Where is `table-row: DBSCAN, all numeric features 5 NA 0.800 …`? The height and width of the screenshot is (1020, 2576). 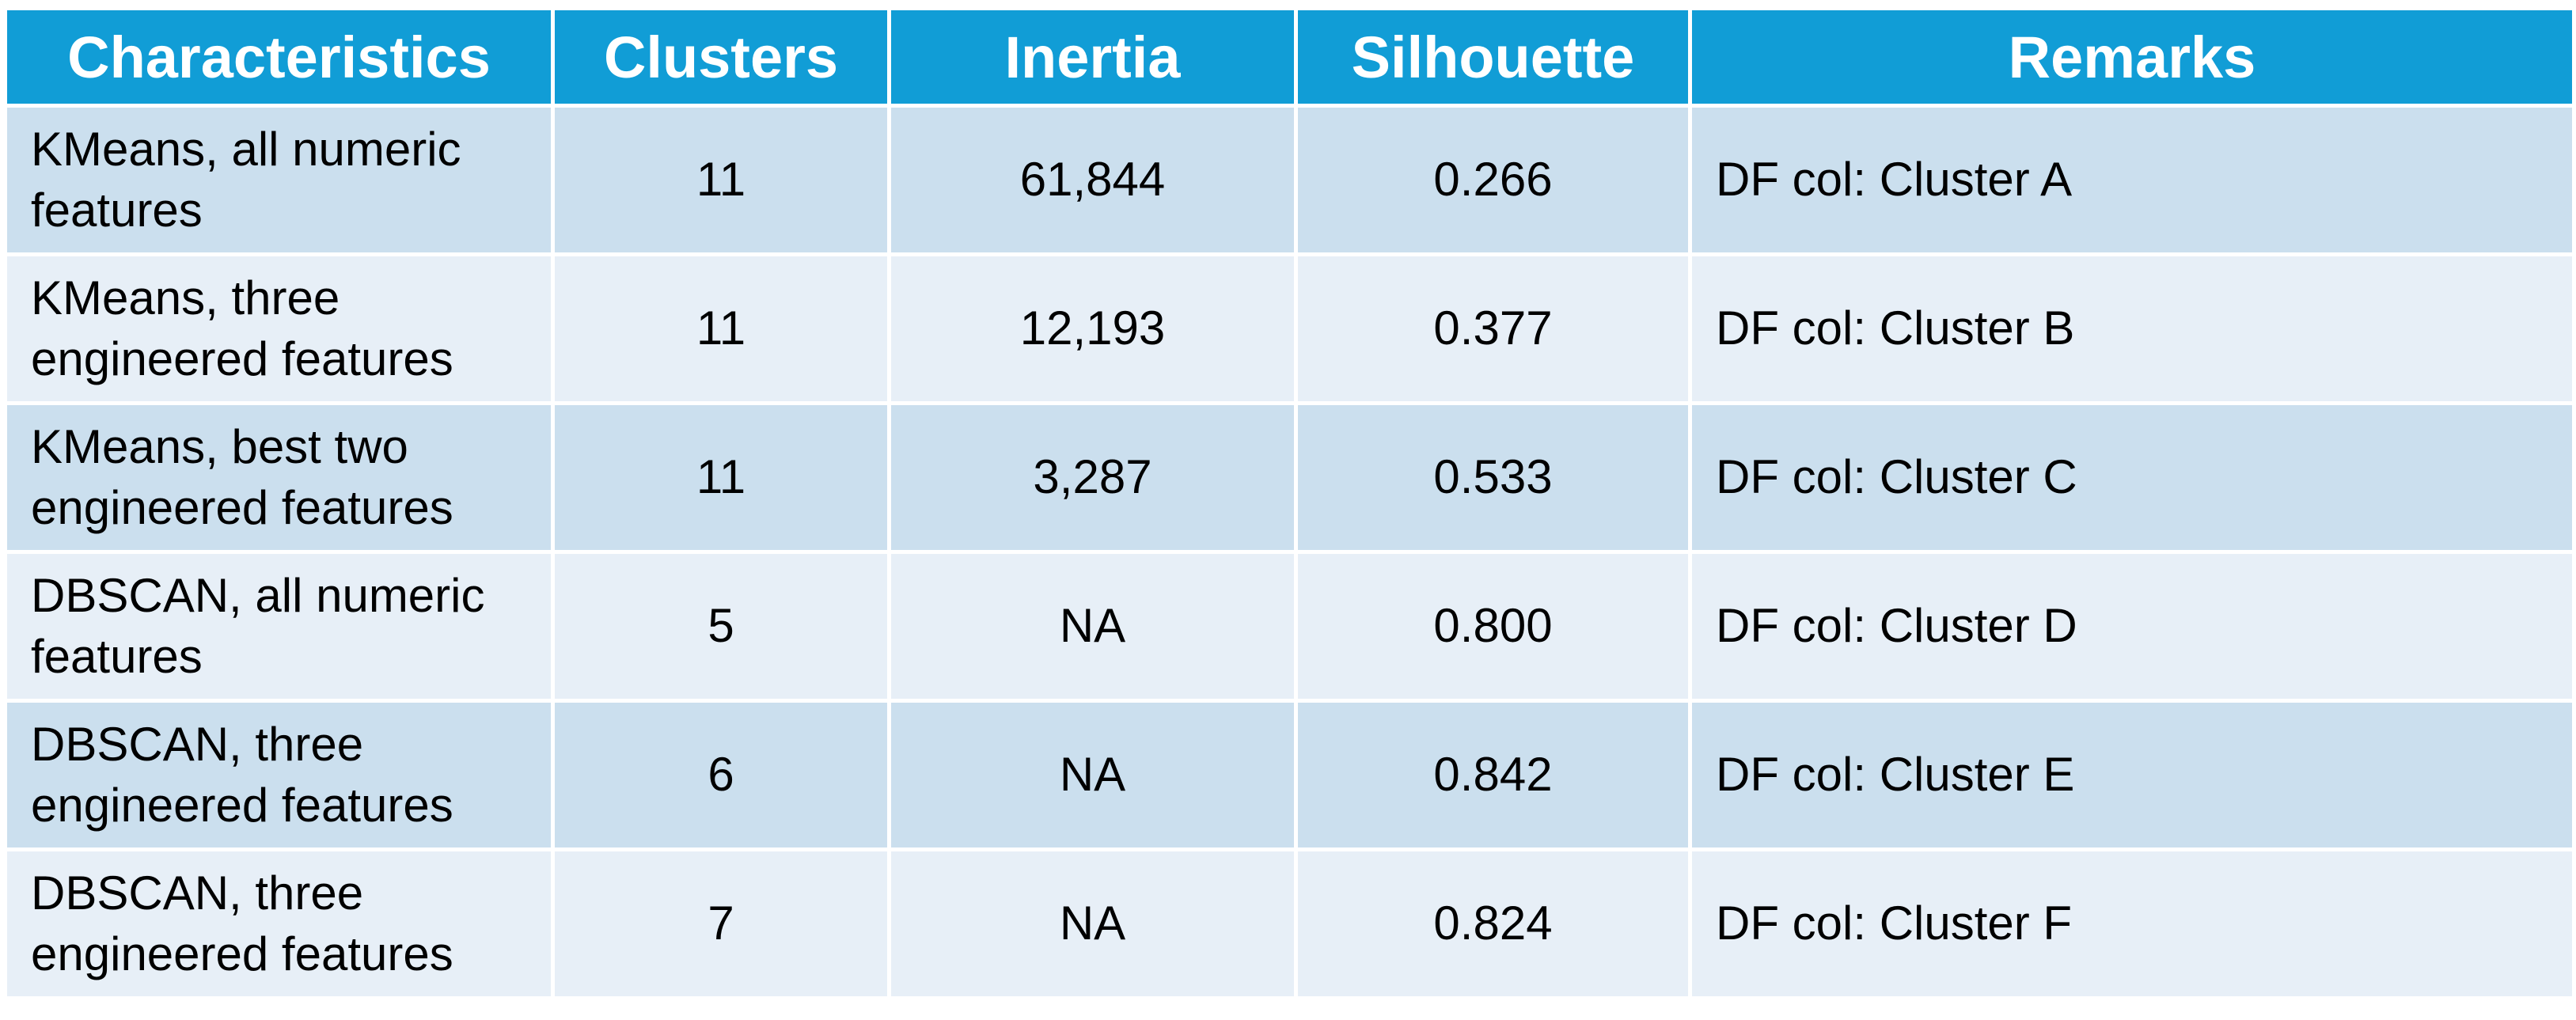
table-row: DBSCAN, all numeric features 5 NA 0.800 … is located at coordinates (1289, 626).